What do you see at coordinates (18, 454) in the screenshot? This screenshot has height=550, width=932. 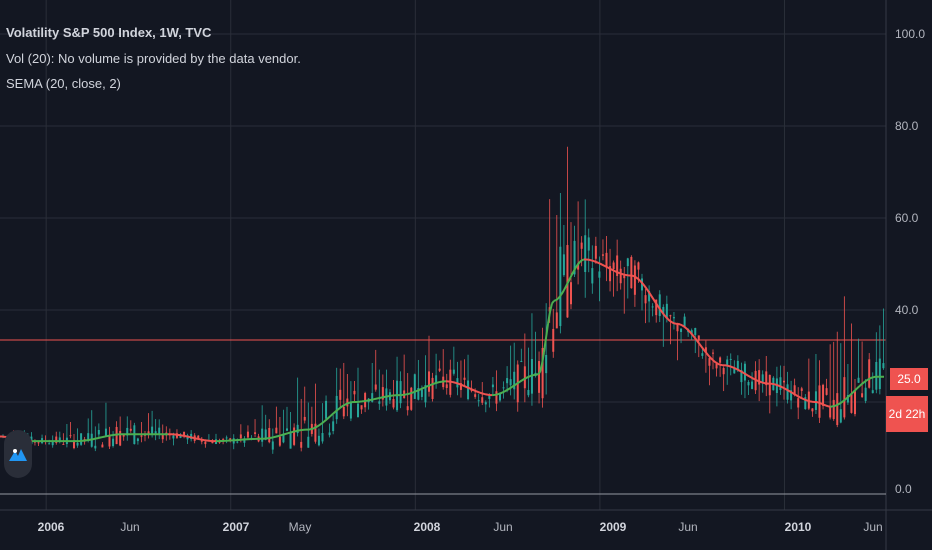 I see `tradingview-logo-icon` at bounding box center [18, 454].